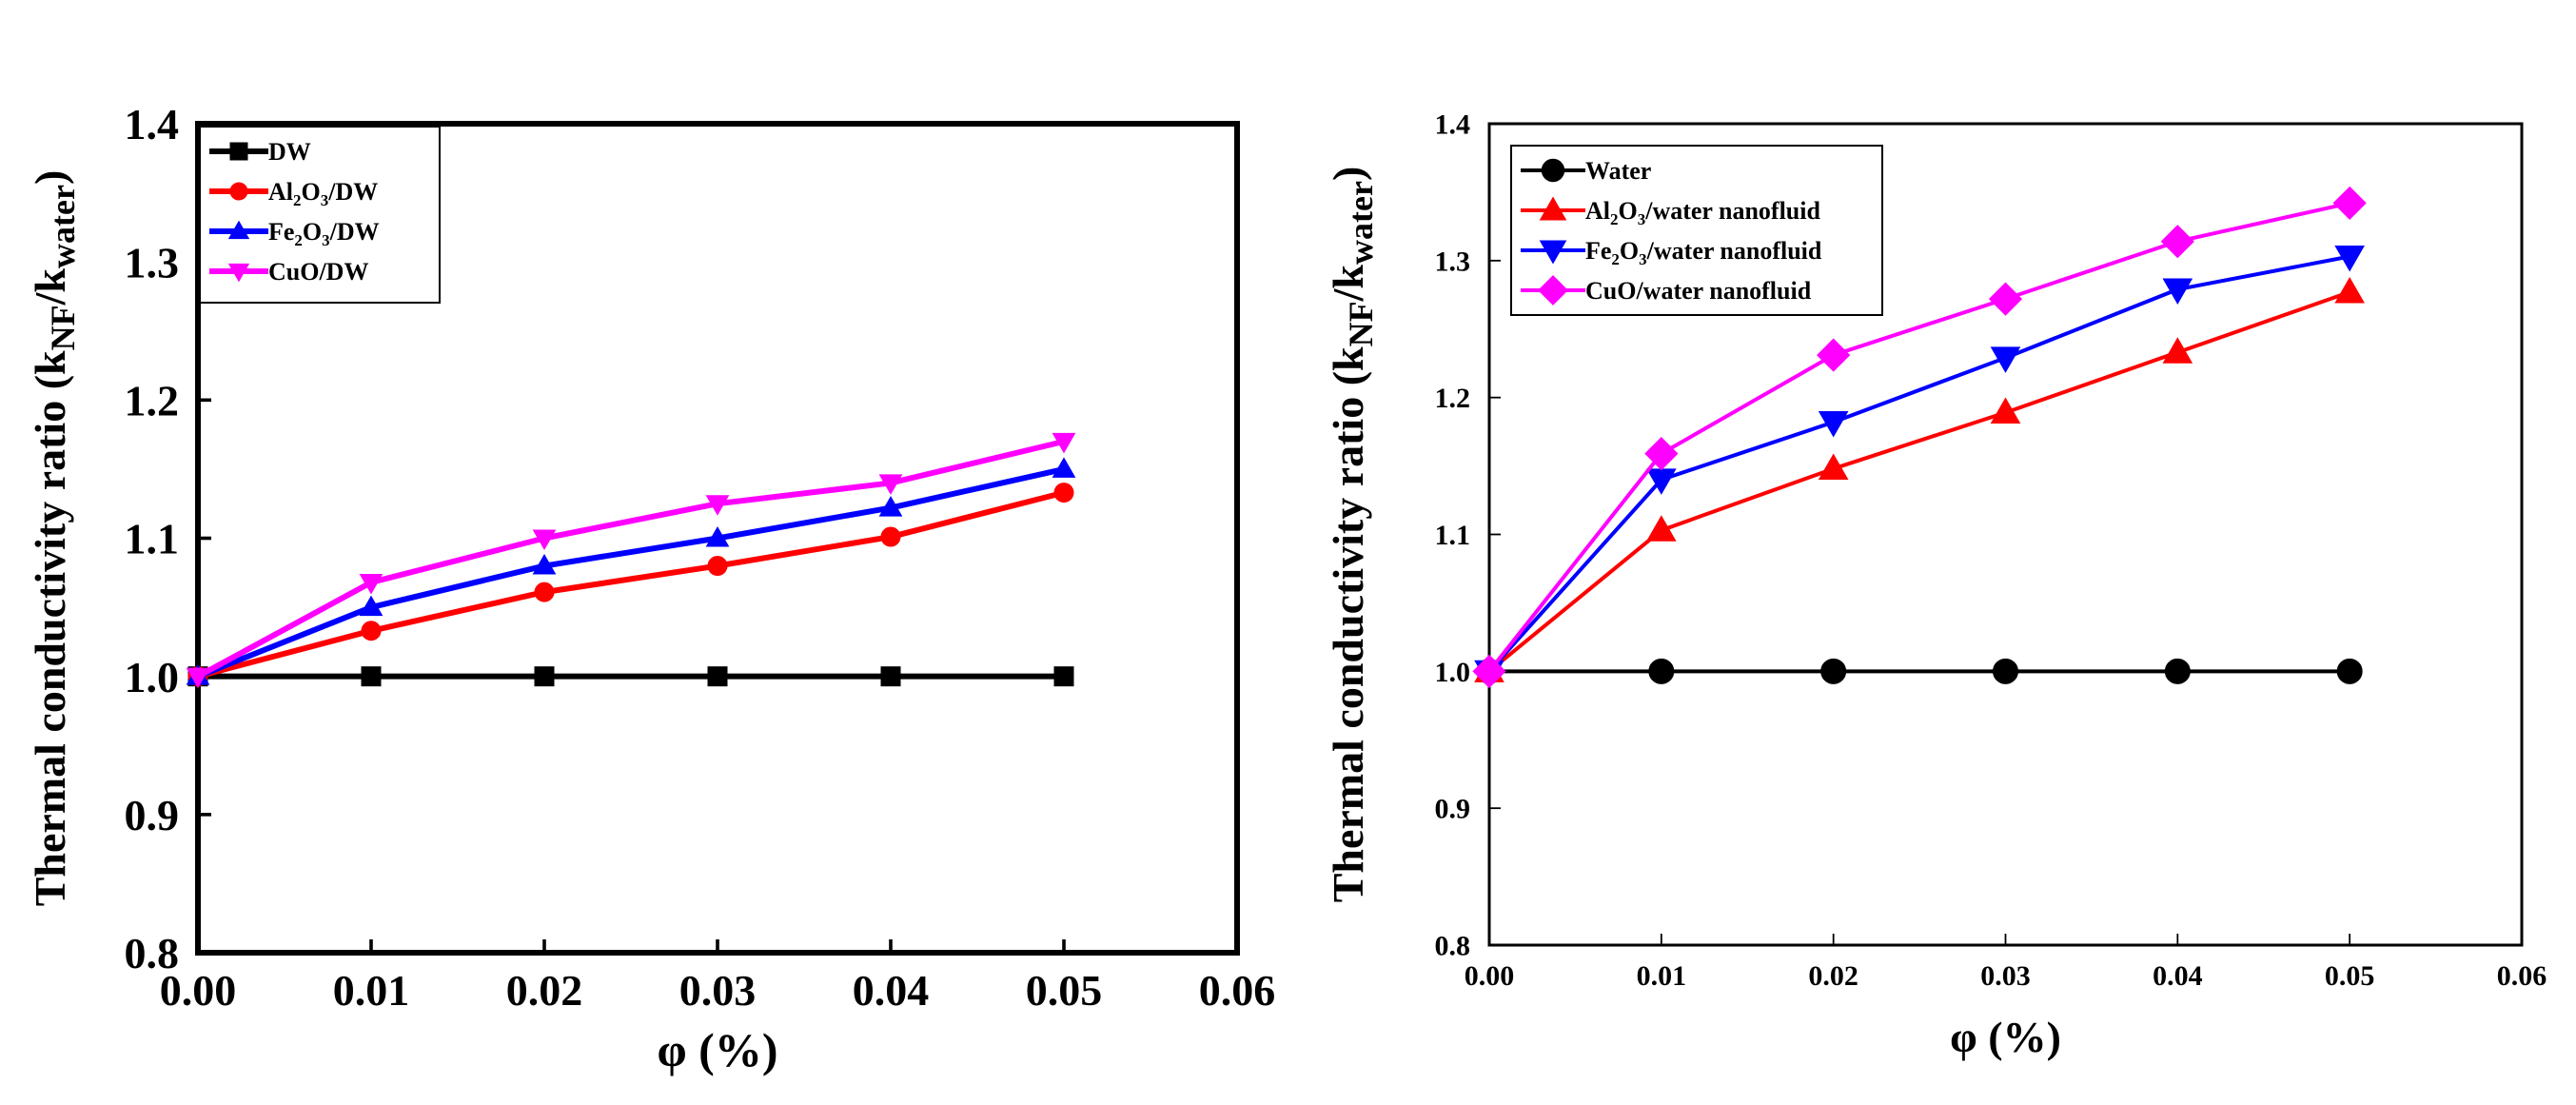  Describe the element at coordinates (63, 327) in the screenshot. I see `text-span: NF` at that location.